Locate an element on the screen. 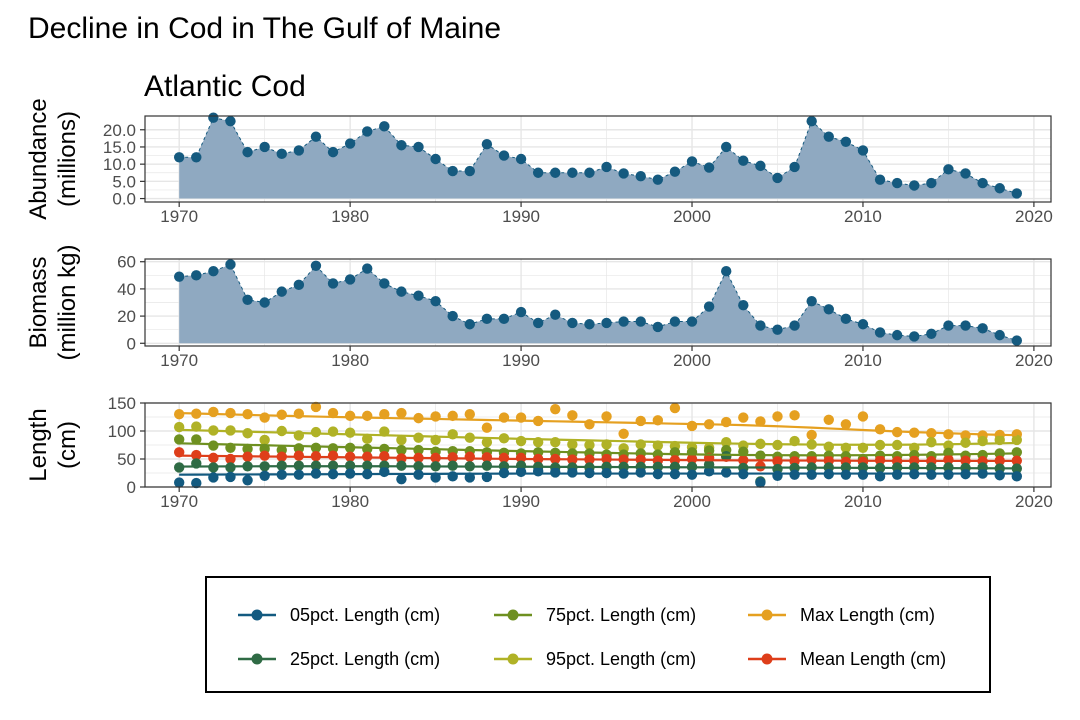 The width and height of the screenshot is (1080, 720). y-tick-label: 0 is located at coordinates (131, 487).